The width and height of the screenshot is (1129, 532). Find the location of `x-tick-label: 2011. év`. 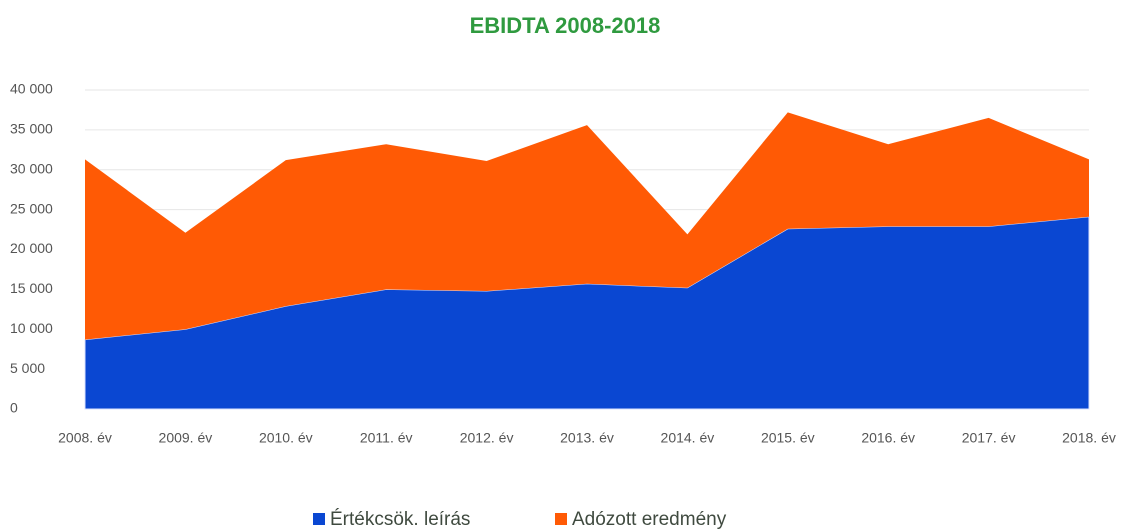

x-tick-label: 2011. év is located at coordinates (386, 438).